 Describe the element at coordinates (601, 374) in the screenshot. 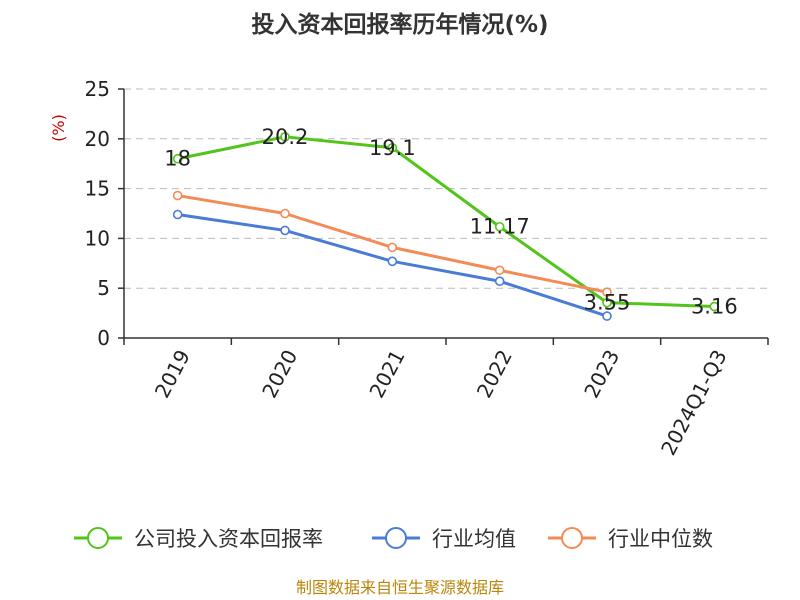

I see `x-tick-label: 2023` at that location.